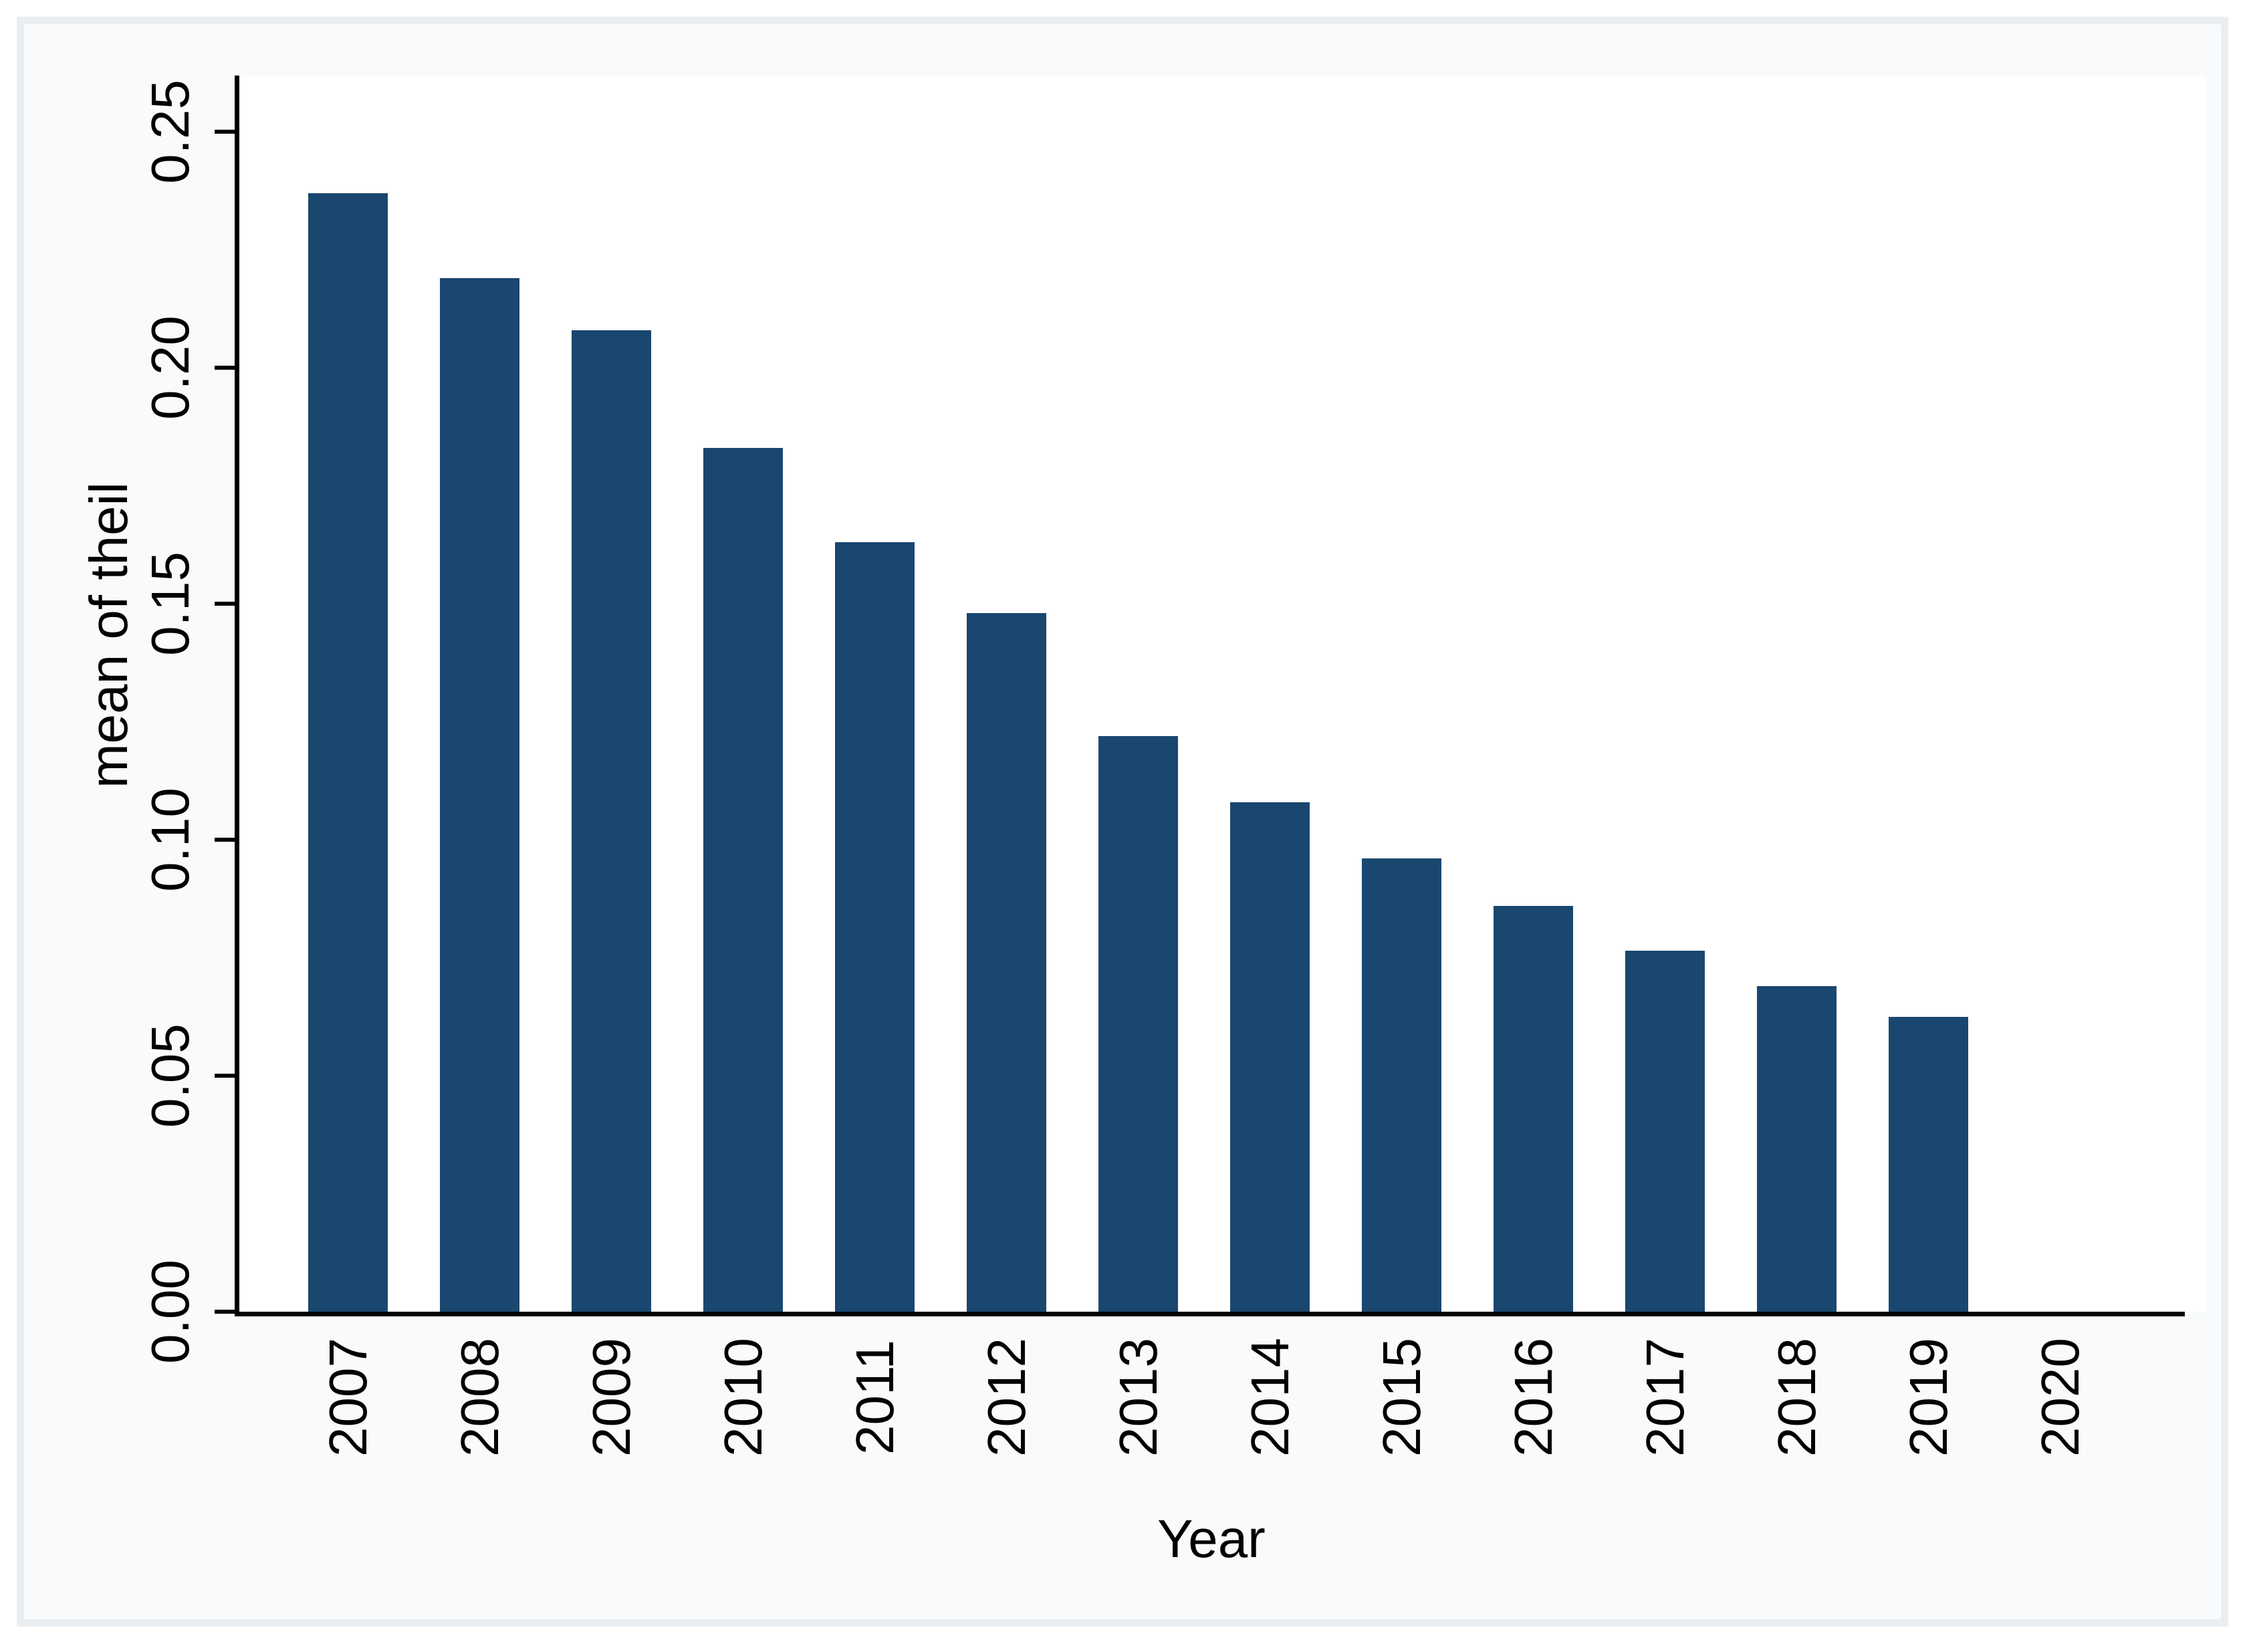  Describe the element at coordinates (1665, 1397) in the screenshot. I see `x-tick-label-2017: 2017` at that location.